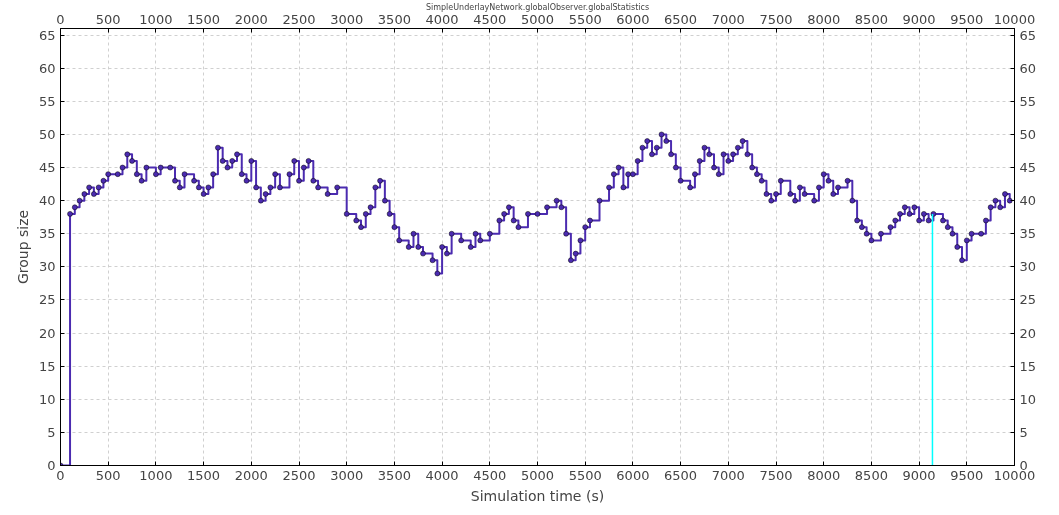  Describe the element at coordinates (47, 134) in the screenshot. I see `y-tick-label: 50` at that location.